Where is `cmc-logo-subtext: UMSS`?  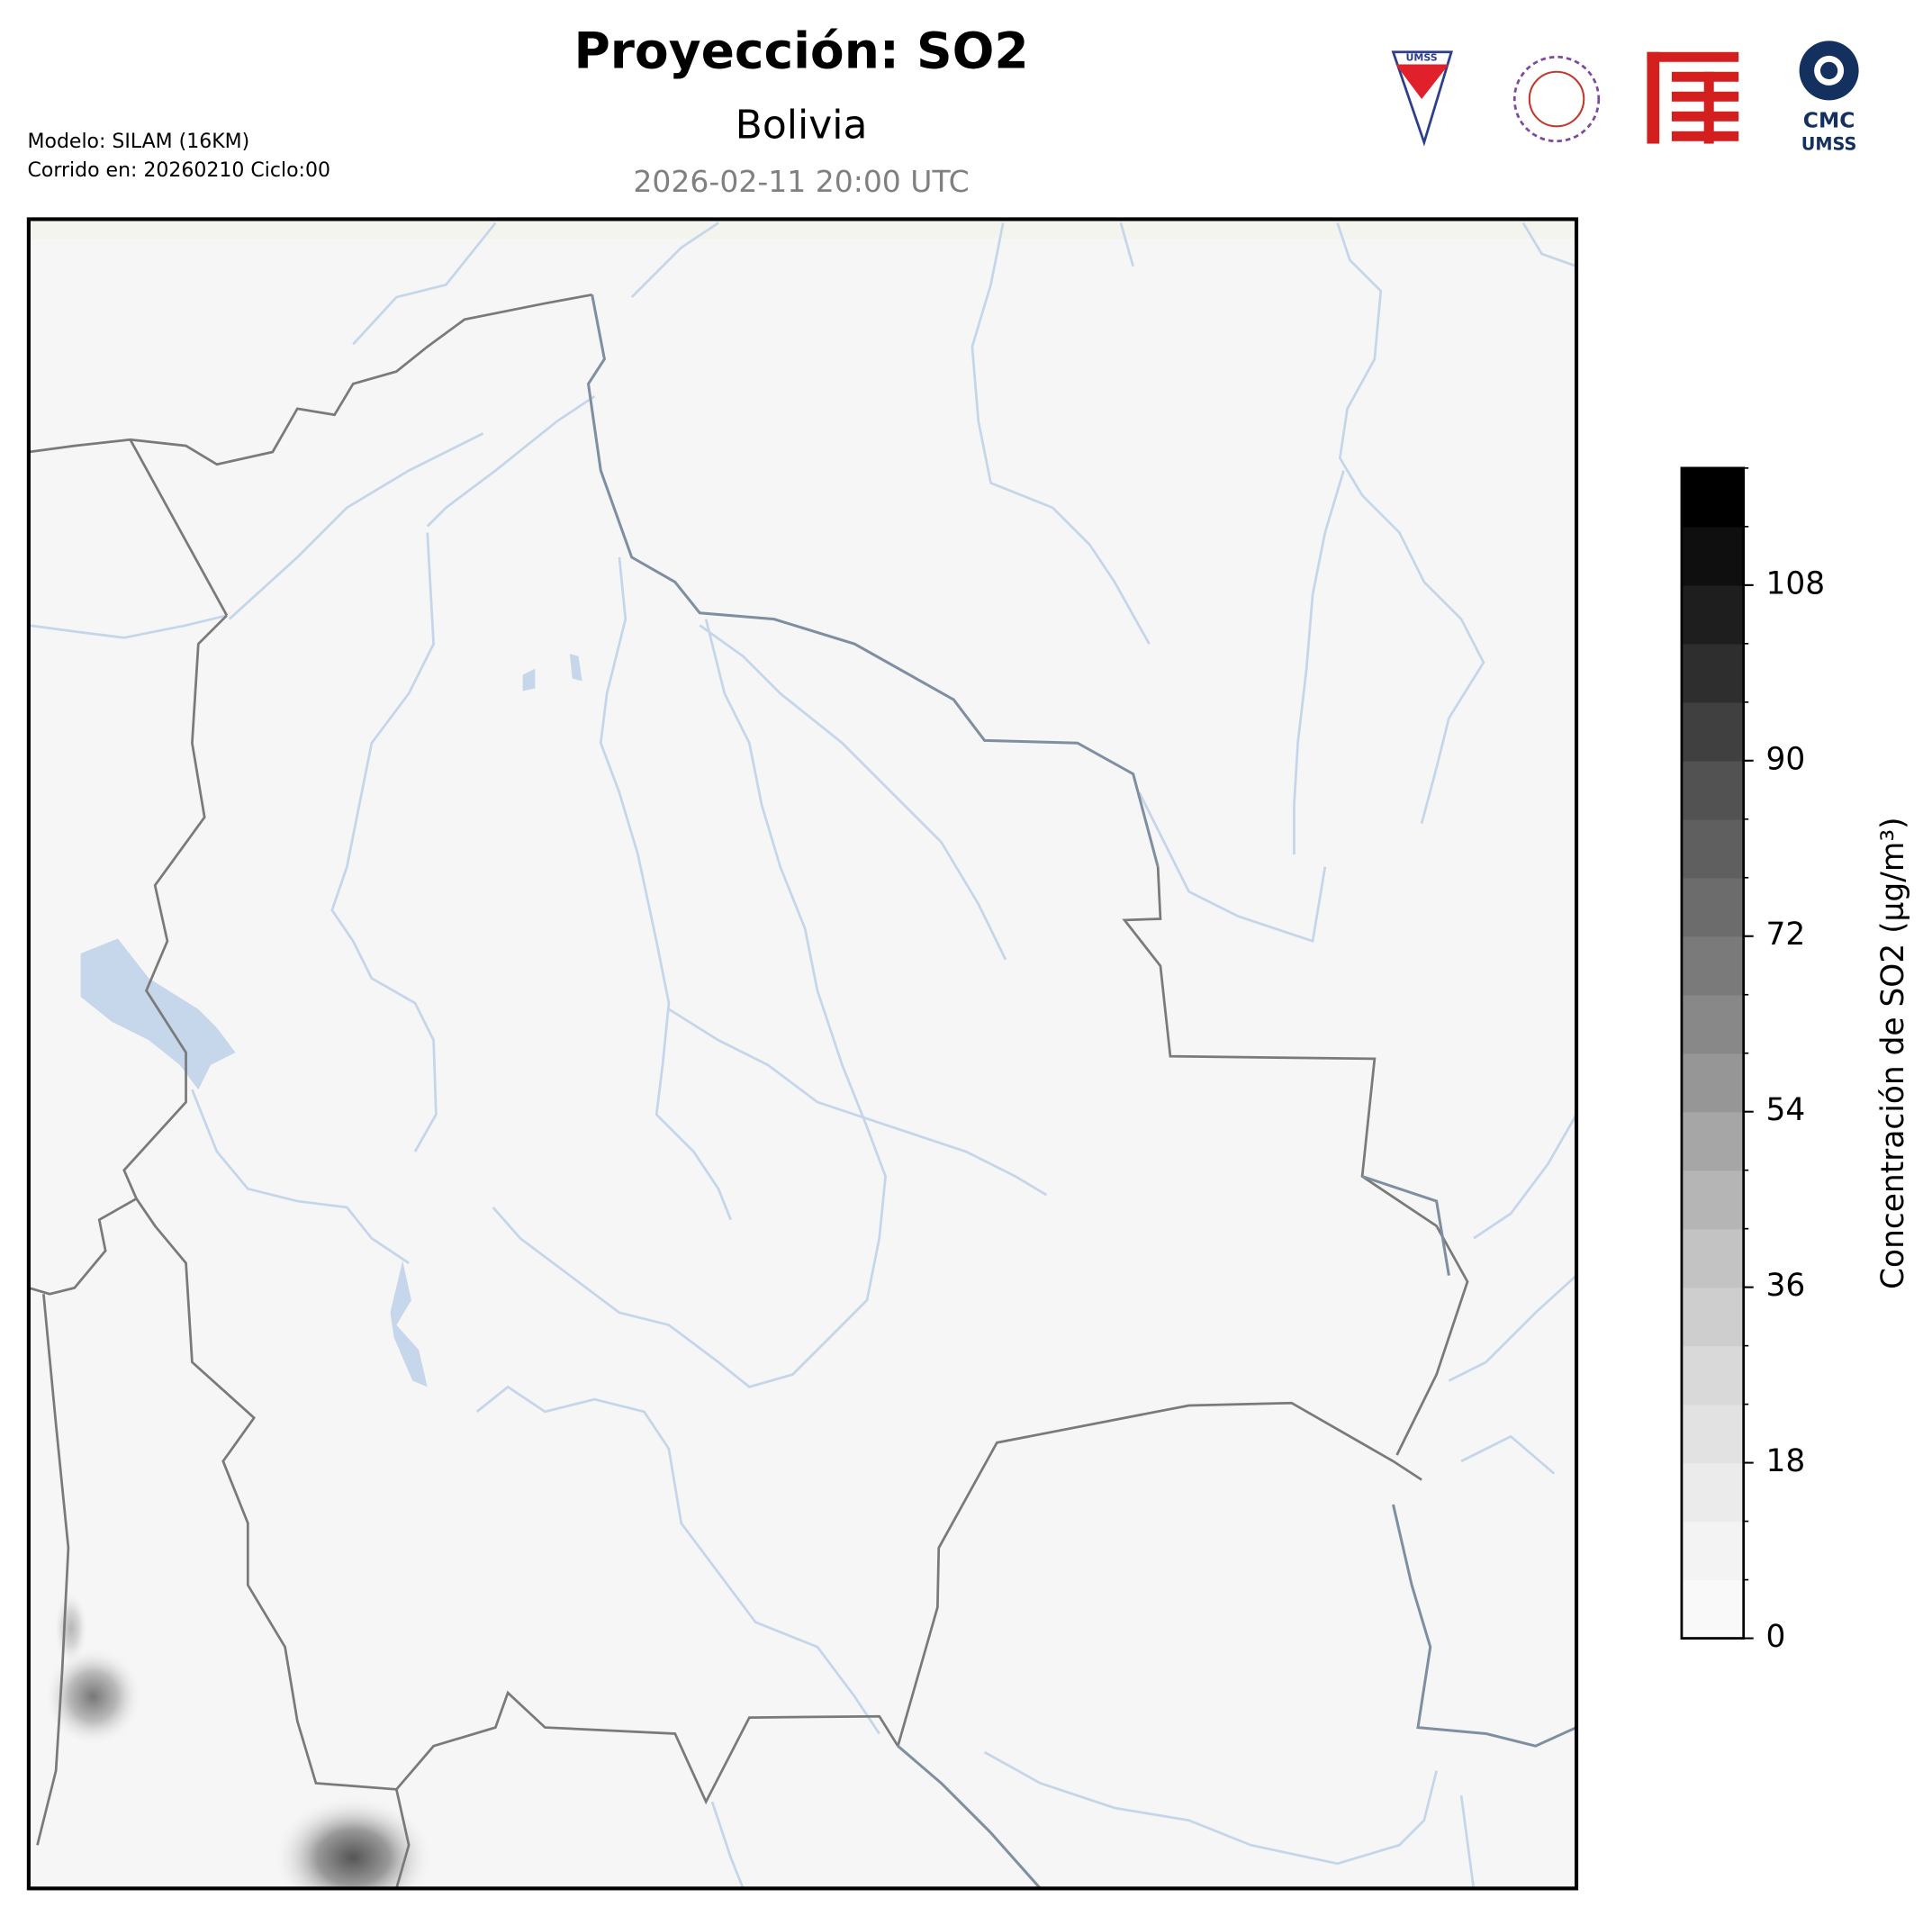
cmc-logo-subtext: UMSS is located at coordinates (1829, 144).